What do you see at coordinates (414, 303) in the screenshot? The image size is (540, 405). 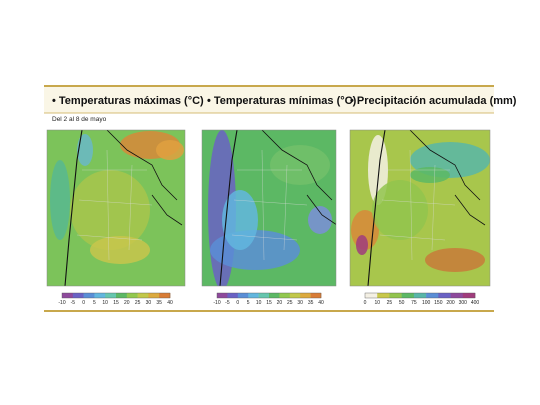 I see `legend-tick-label: 75` at bounding box center [414, 303].